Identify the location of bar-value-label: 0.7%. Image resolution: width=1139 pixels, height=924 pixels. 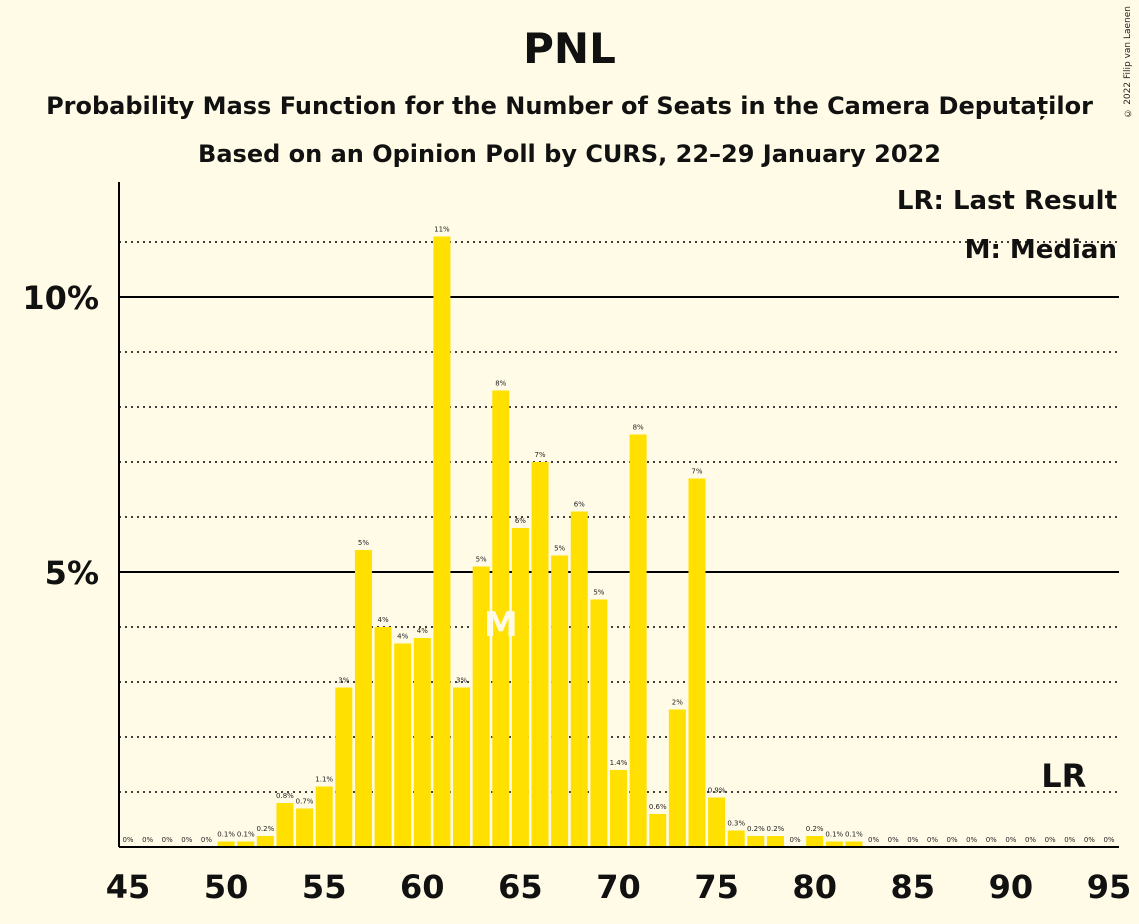
(305, 802).